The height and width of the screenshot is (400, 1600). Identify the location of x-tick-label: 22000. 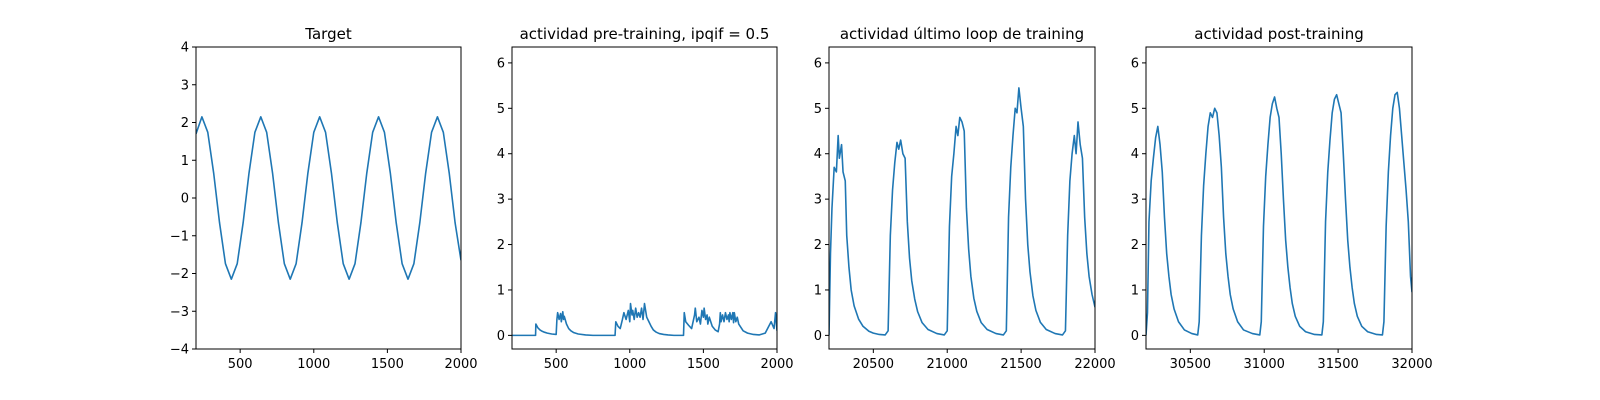
(1094, 364).